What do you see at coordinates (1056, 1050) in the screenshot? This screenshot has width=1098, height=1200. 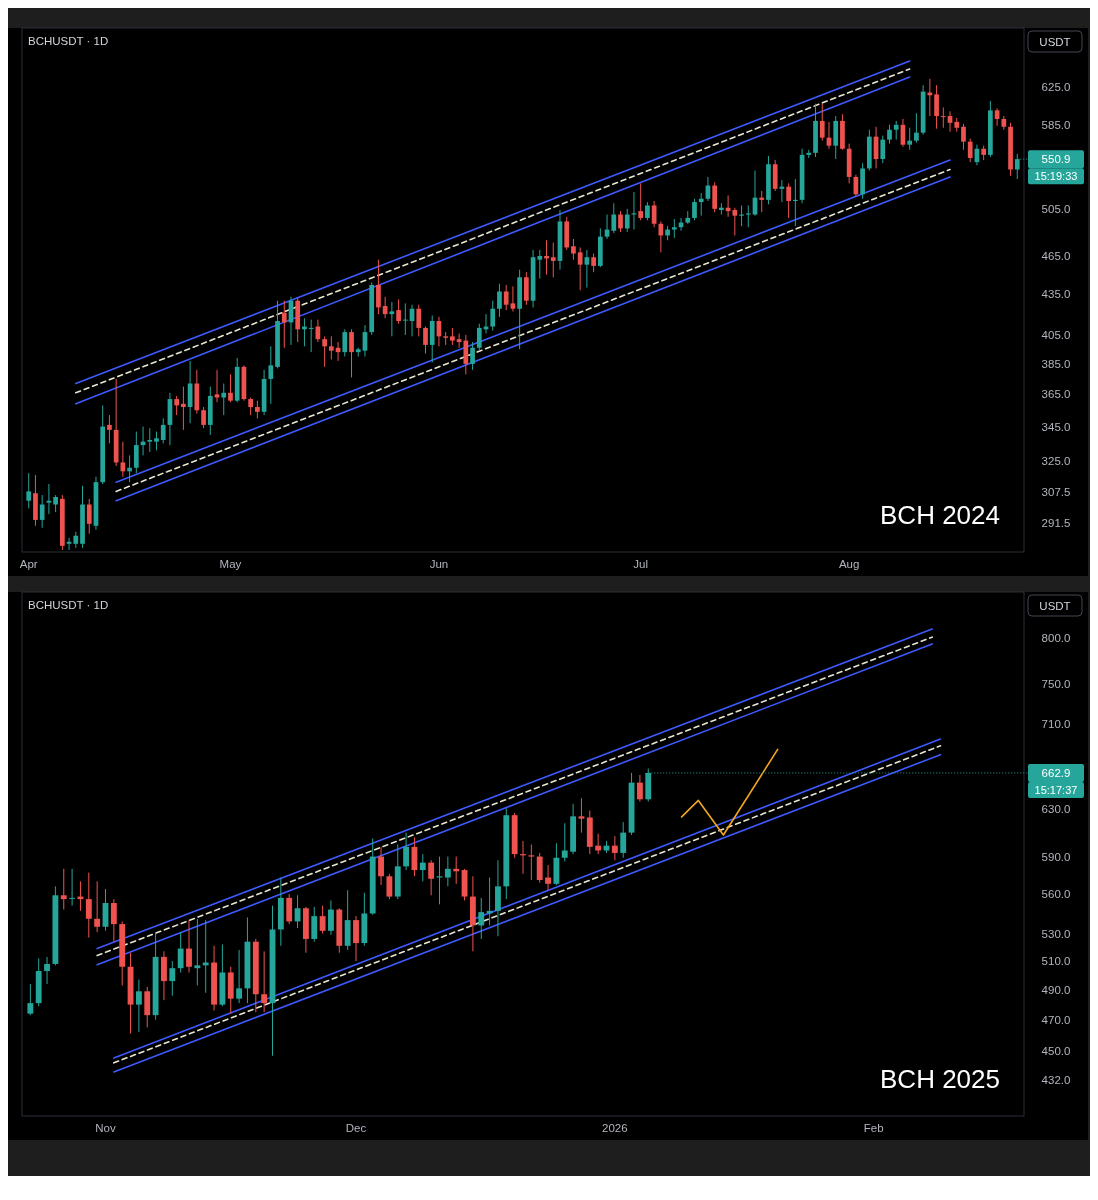 I see `y-tick-label: 450.0` at bounding box center [1056, 1050].